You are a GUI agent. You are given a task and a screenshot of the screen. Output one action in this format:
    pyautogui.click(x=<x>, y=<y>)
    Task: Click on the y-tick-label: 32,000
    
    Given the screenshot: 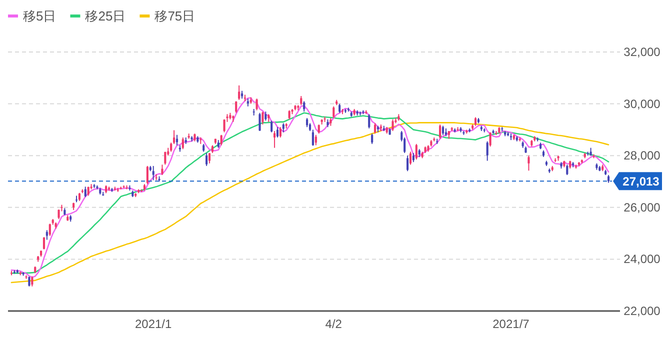 What is the action you would take?
    pyautogui.click(x=642, y=52)
    